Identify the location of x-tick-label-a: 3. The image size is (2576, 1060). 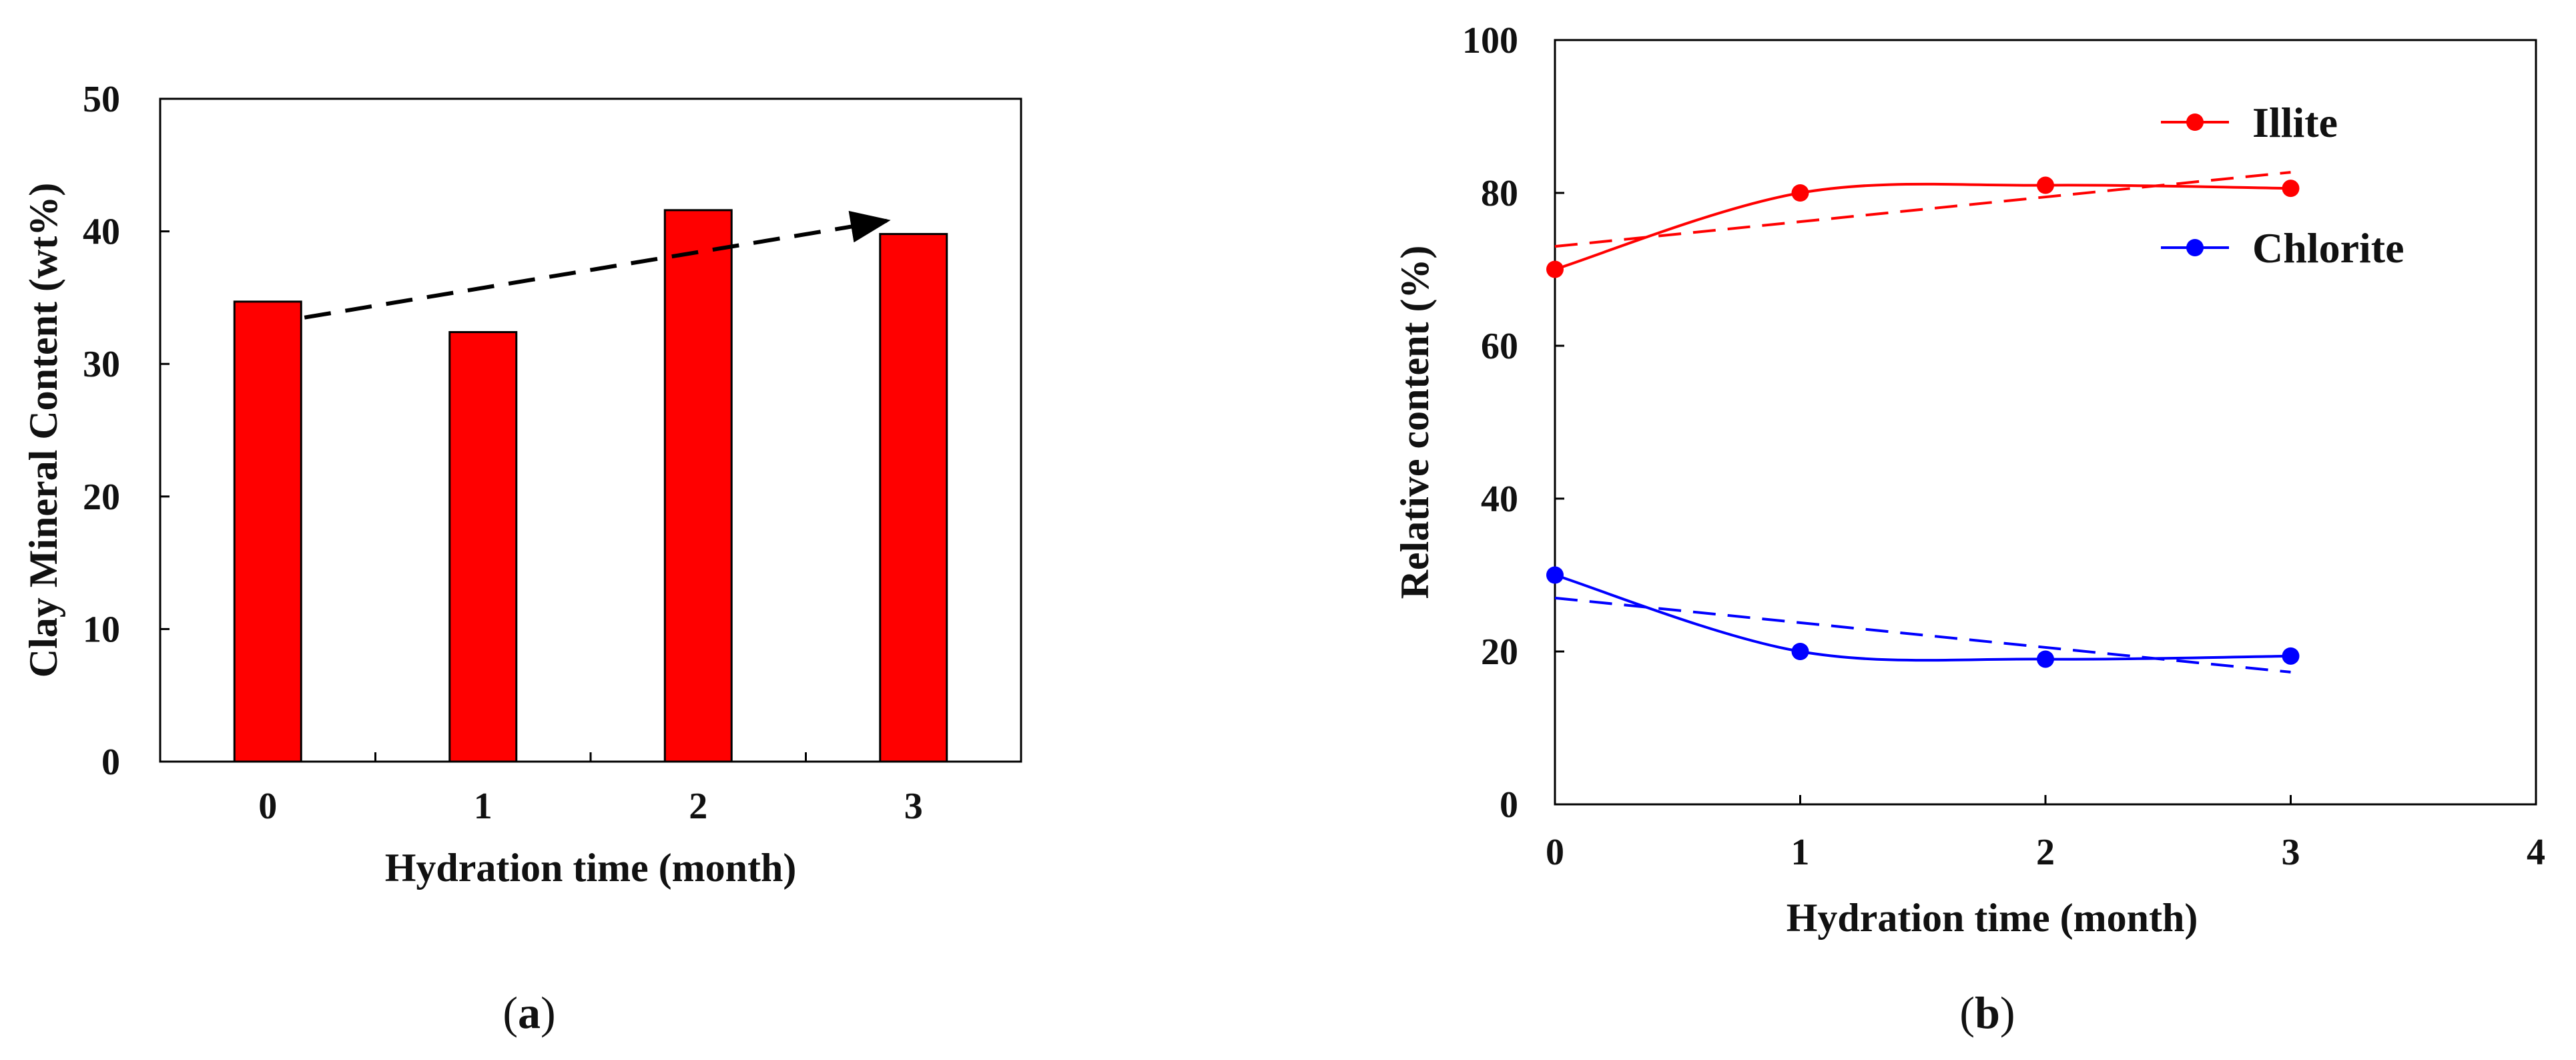
(913, 806).